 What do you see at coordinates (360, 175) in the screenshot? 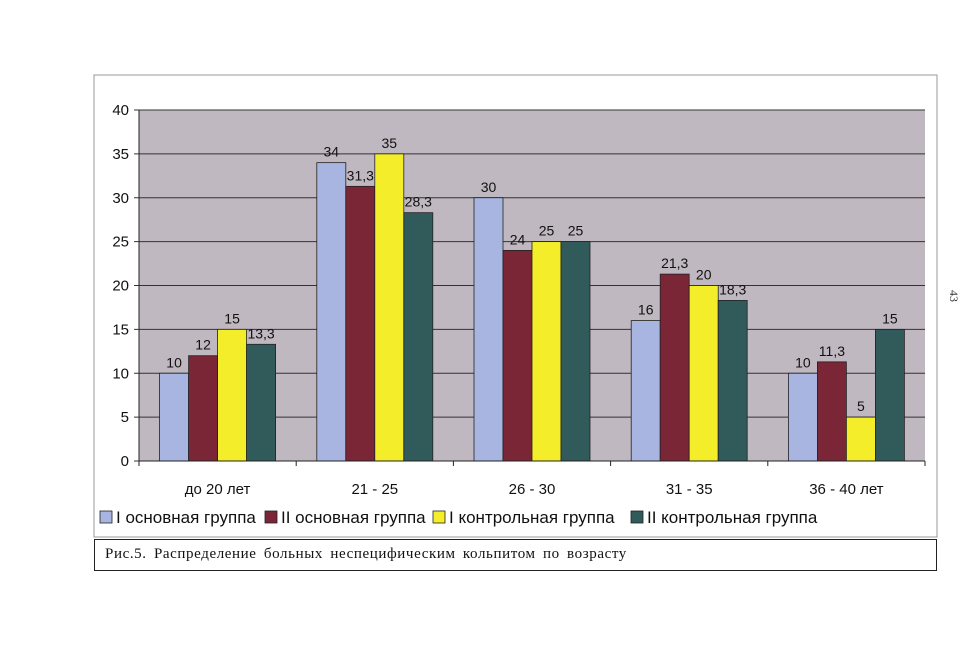
I see `data-label: 31,3` at bounding box center [360, 175].